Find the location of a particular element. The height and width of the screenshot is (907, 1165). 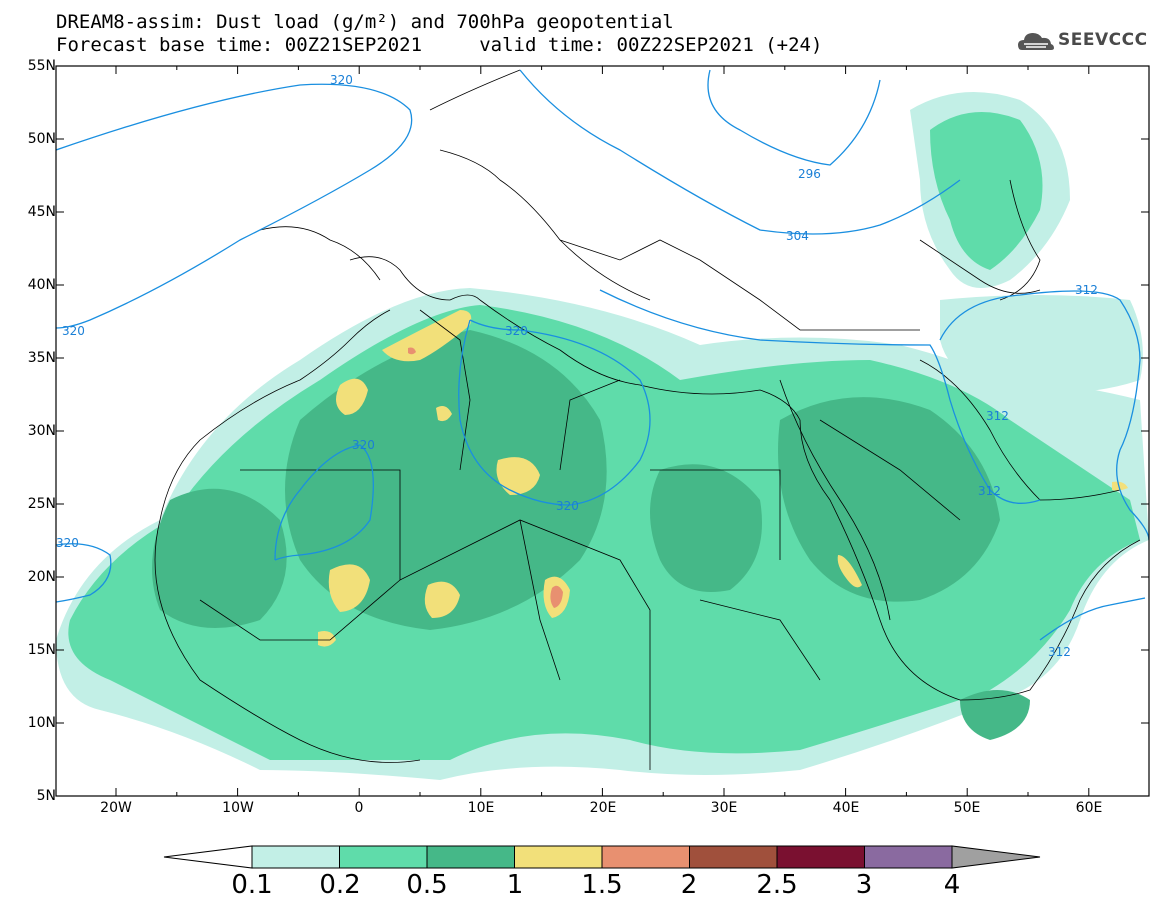

colorbar-label: 1.5 is located at coordinates (602, 885).